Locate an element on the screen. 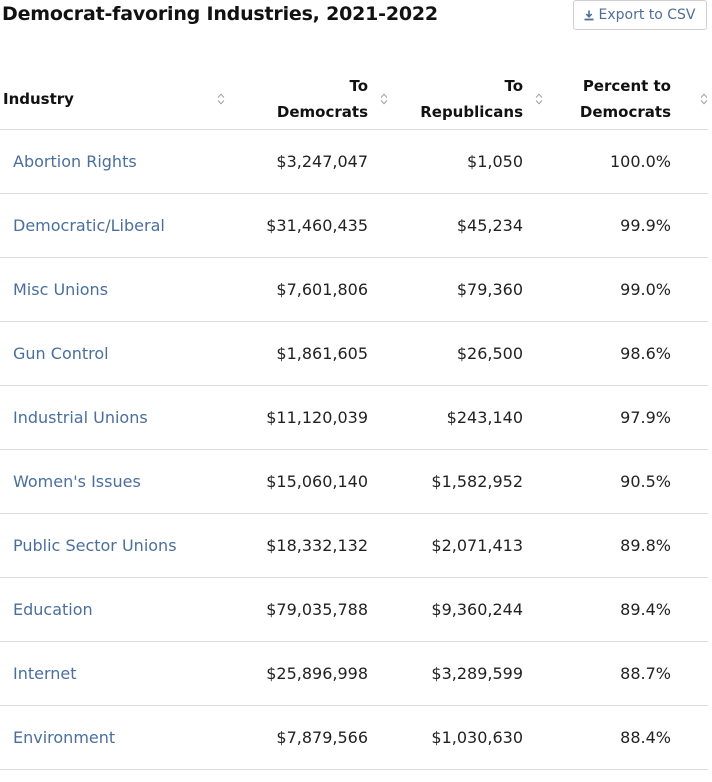 The width and height of the screenshot is (712, 782). percent-cell: 98.6% is located at coordinates (626, 353).